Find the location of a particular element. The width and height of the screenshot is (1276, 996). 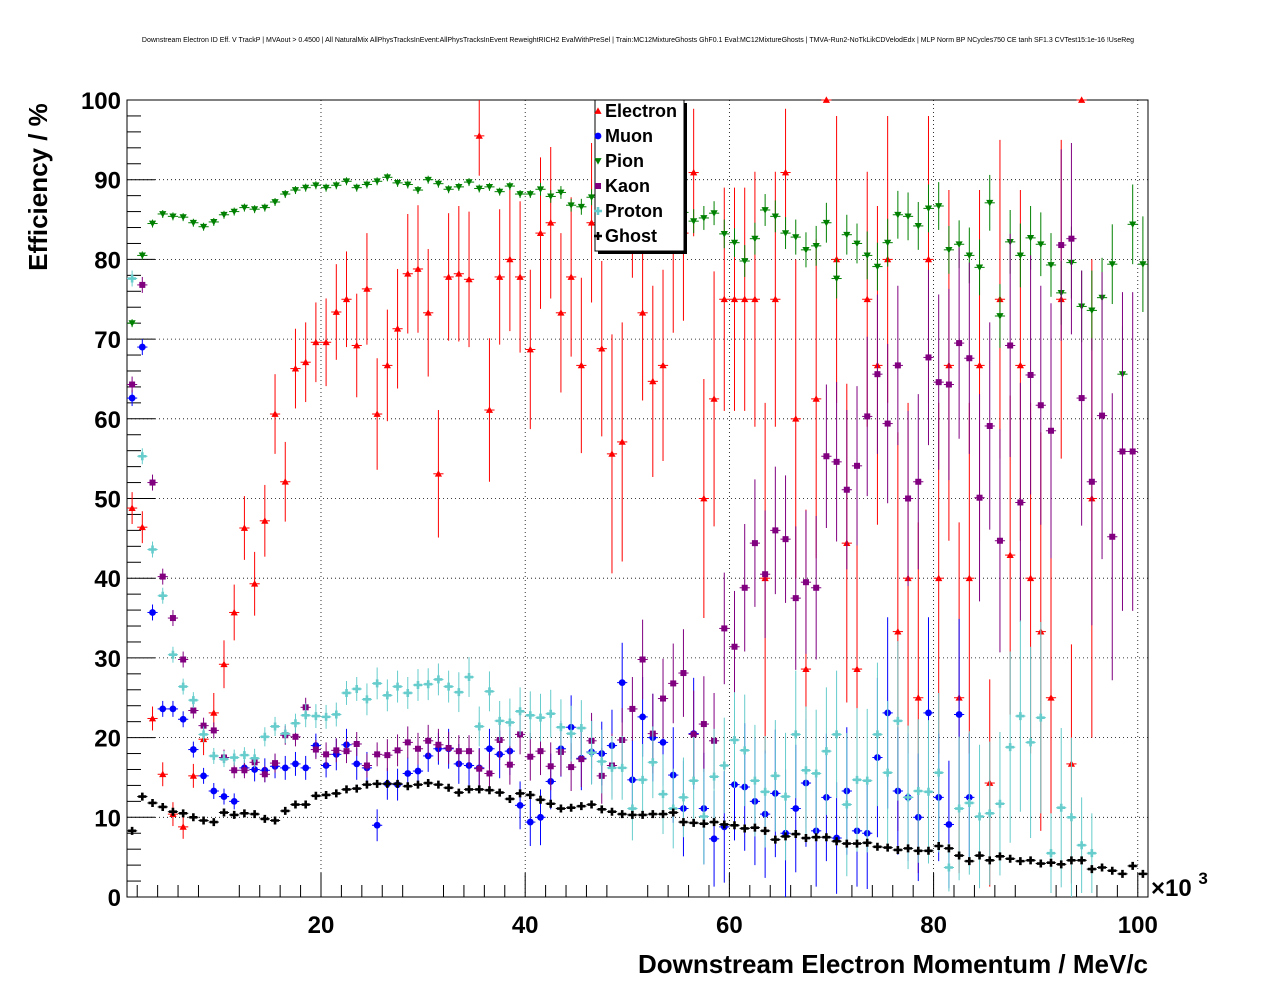

muon-marker is located at coordinates (224, 796).